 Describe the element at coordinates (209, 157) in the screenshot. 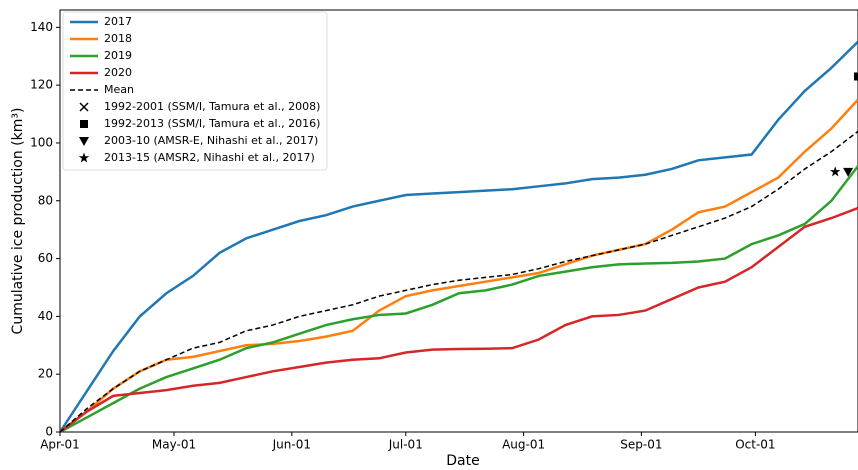

I see `legend-label: 2013-15 (AMSR2, Nihashi et al., 2017)` at that location.